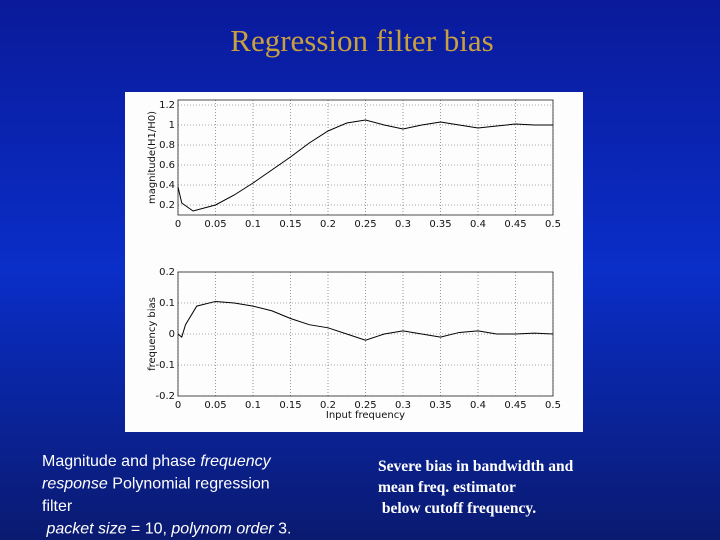  What do you see at coordinates (172, 125) in the screenshot?
I see `y-tick-label: 1` at bounding box center [172, 125].